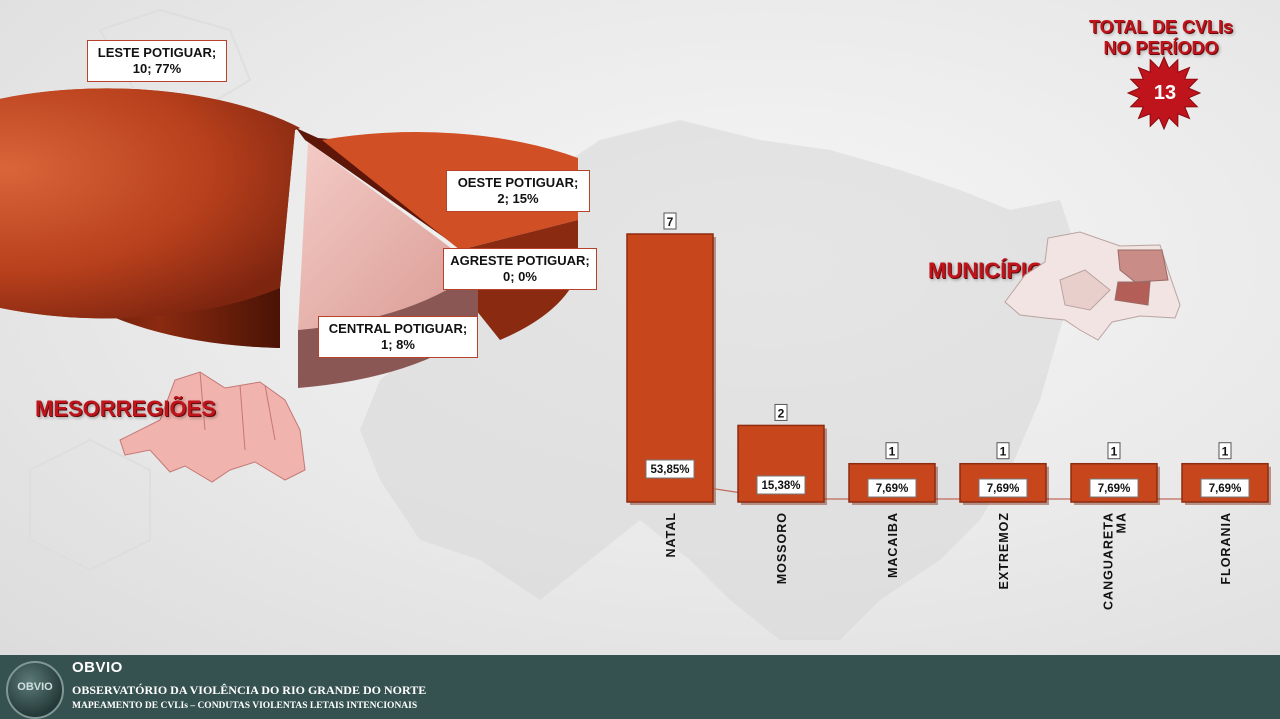  I want to click on pie-label-central-value: 1; 8%, so click(398, 344).